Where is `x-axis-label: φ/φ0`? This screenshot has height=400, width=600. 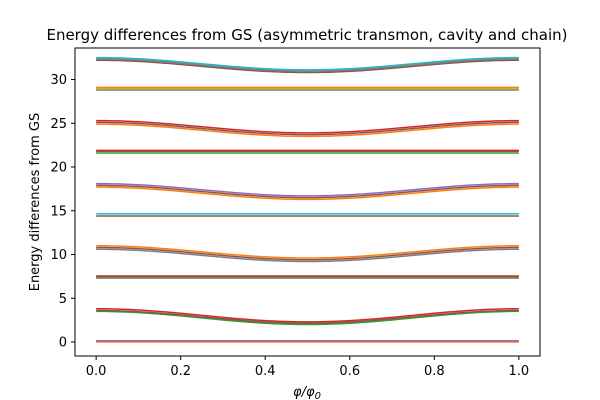
x-axis-label: φ/φ0 is located at coordinates (307, 392).